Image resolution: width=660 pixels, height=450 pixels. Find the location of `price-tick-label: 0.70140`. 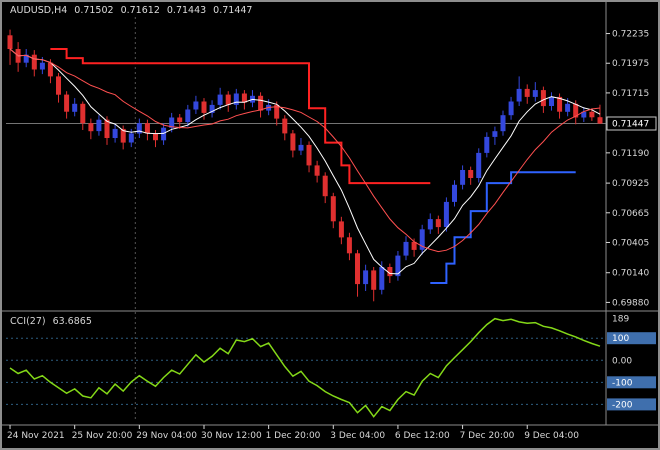

price-tick-label: 0.70140 is located at coordinates (630, 274).